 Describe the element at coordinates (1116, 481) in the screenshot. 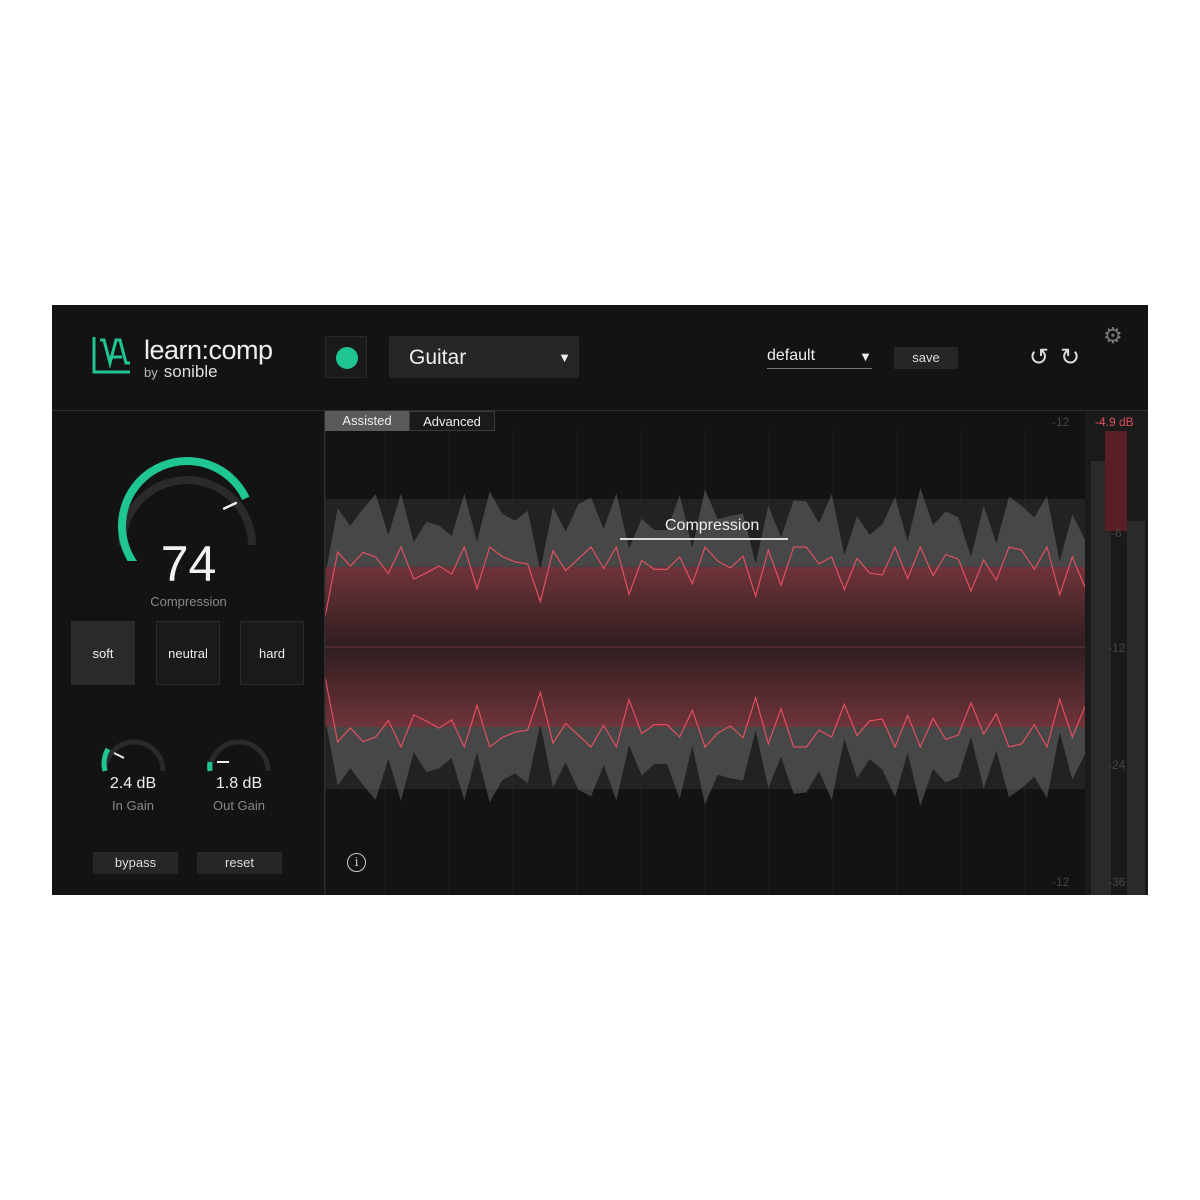

I see `gain-reduction-meter` at that location.